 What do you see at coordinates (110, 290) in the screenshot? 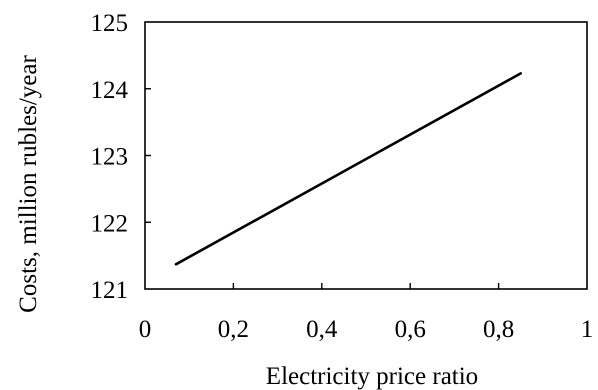
I see `y-tick-label: 121` at bounding box center [110, 290].